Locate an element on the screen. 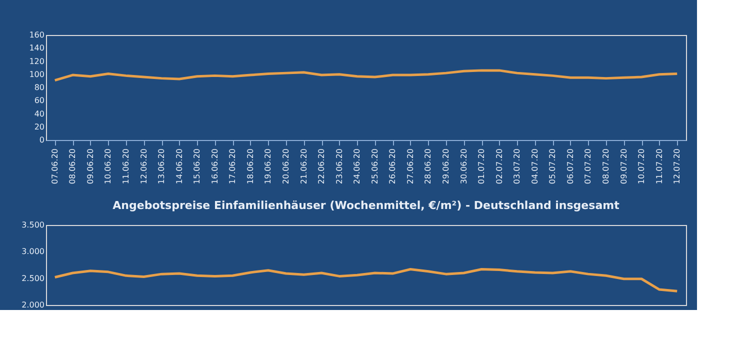 The width and height of the screenshot is (730, 340). x-tick-label: 13.06.20 is located at coordinates (161, 166).